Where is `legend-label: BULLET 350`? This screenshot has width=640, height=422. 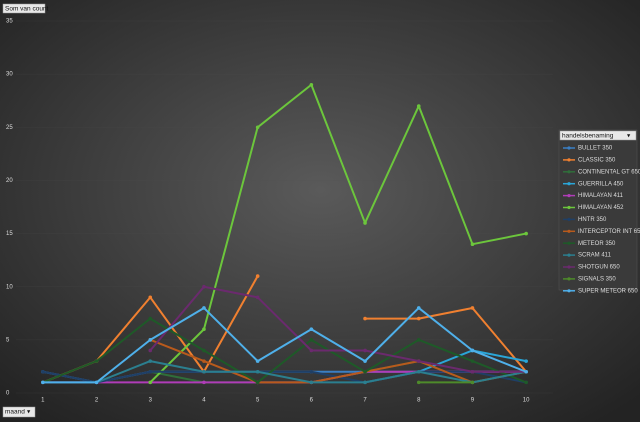
legend-label: BULLET 350 is located at coordinates (595, 149).